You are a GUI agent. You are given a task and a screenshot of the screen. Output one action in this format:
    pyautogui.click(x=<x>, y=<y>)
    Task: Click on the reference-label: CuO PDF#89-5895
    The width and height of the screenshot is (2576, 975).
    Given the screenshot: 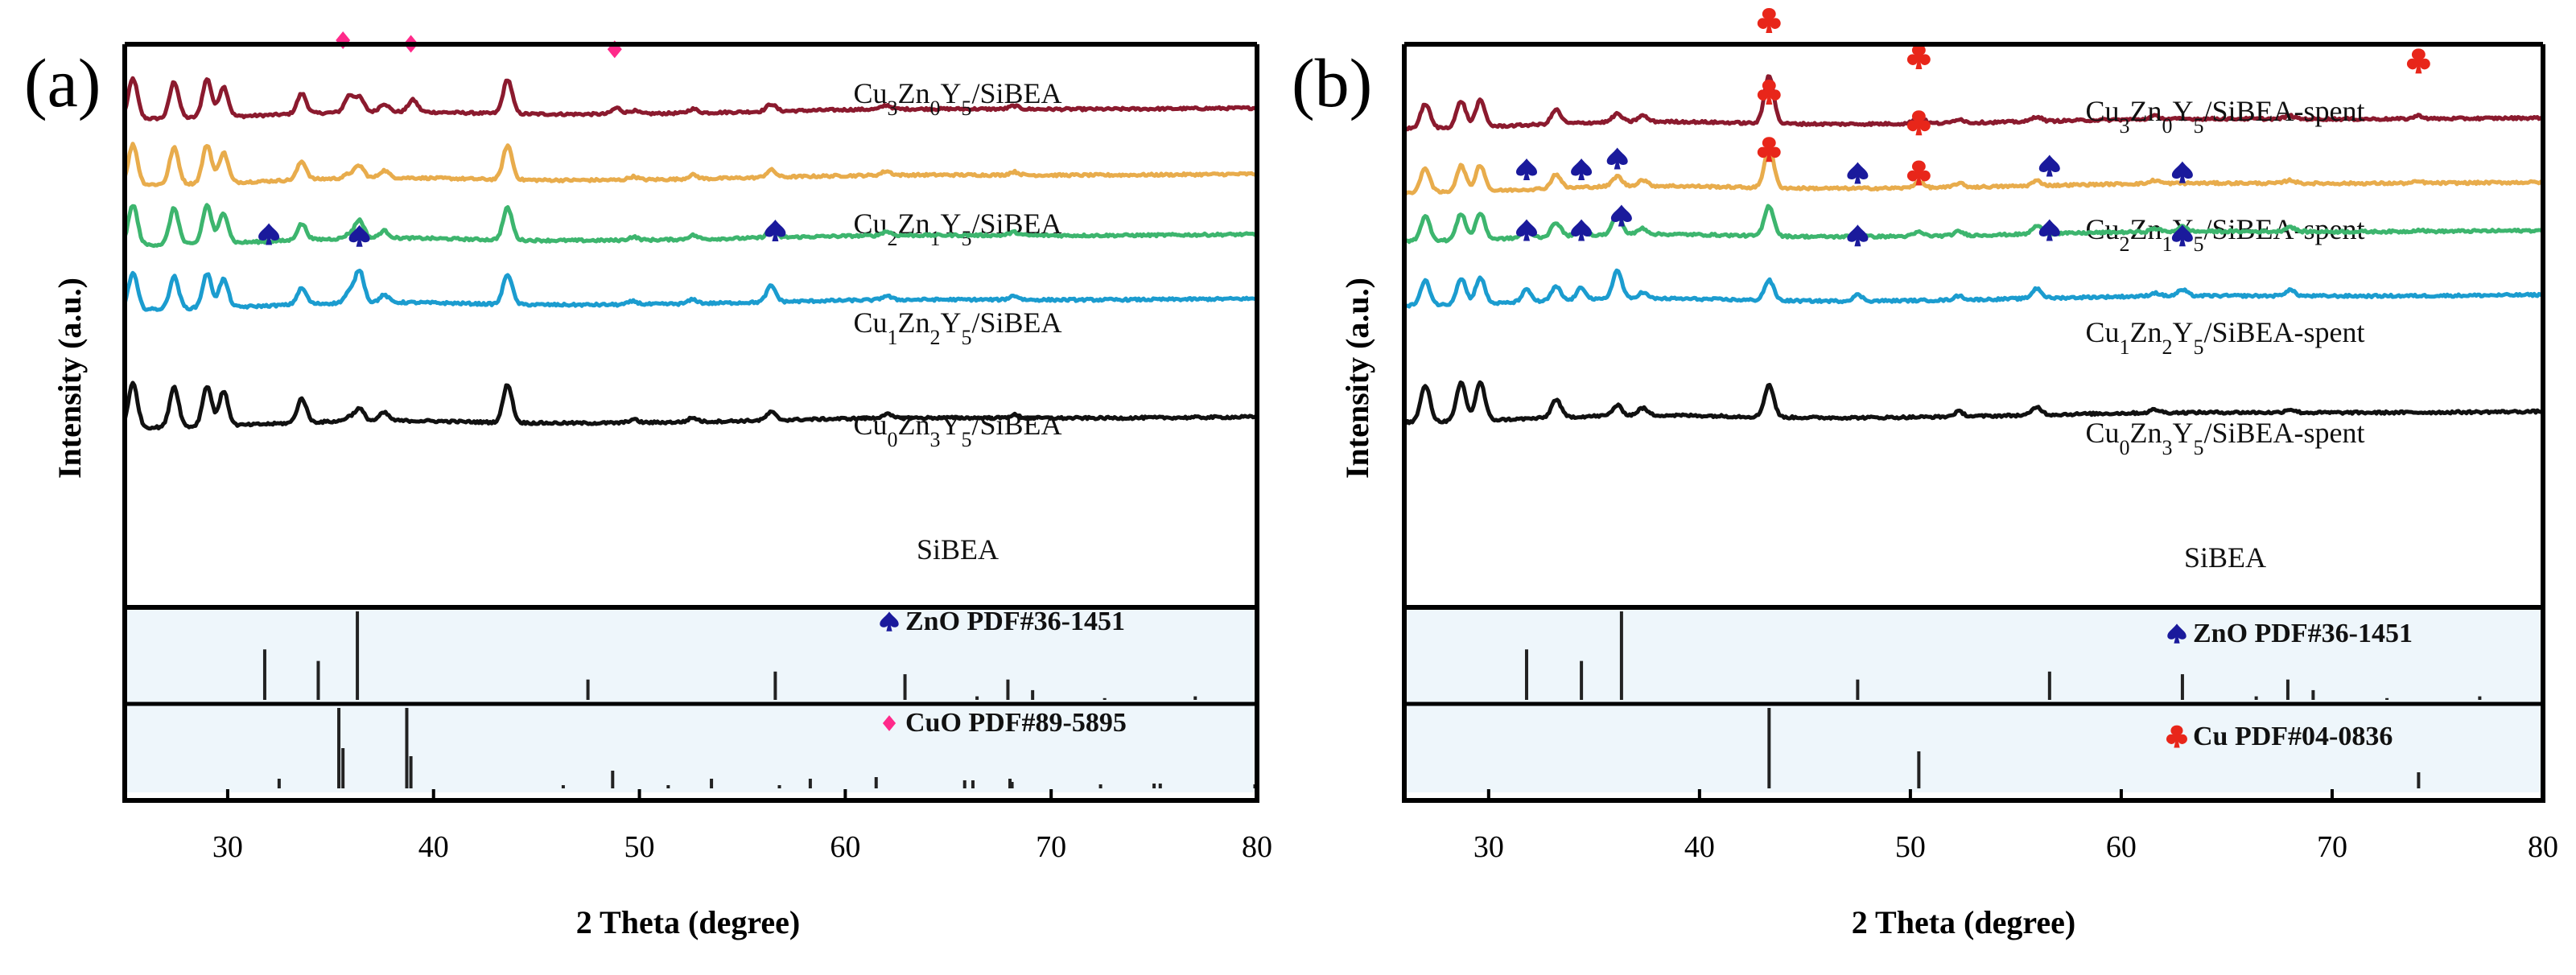 What is the action you would take?
    pyautogui.click(x=1016, y=723)
    